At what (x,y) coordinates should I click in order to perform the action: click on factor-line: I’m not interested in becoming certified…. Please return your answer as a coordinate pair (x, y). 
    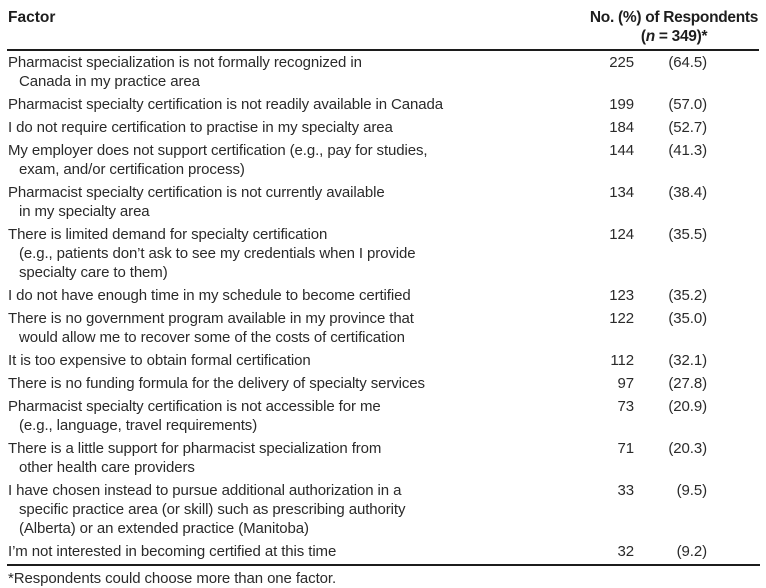
    Looking at the image, I should click on (172, 551).